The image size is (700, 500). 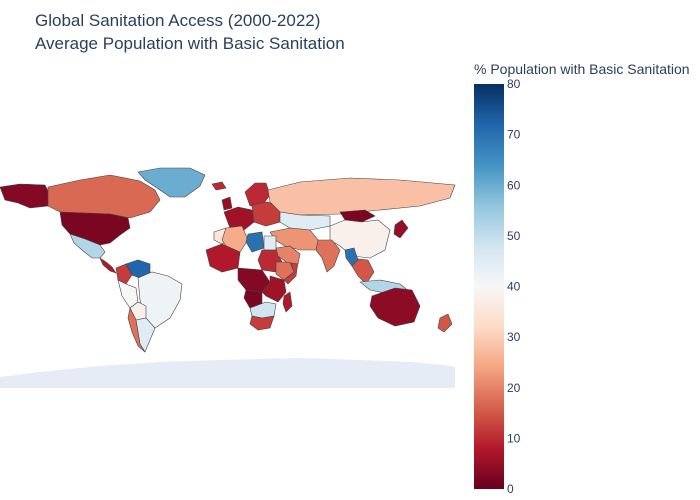 What do you see at coordinates (136, 330) in the screenshot?
I see `region-chile: Chile: 18` at bounding box center [136, 330].